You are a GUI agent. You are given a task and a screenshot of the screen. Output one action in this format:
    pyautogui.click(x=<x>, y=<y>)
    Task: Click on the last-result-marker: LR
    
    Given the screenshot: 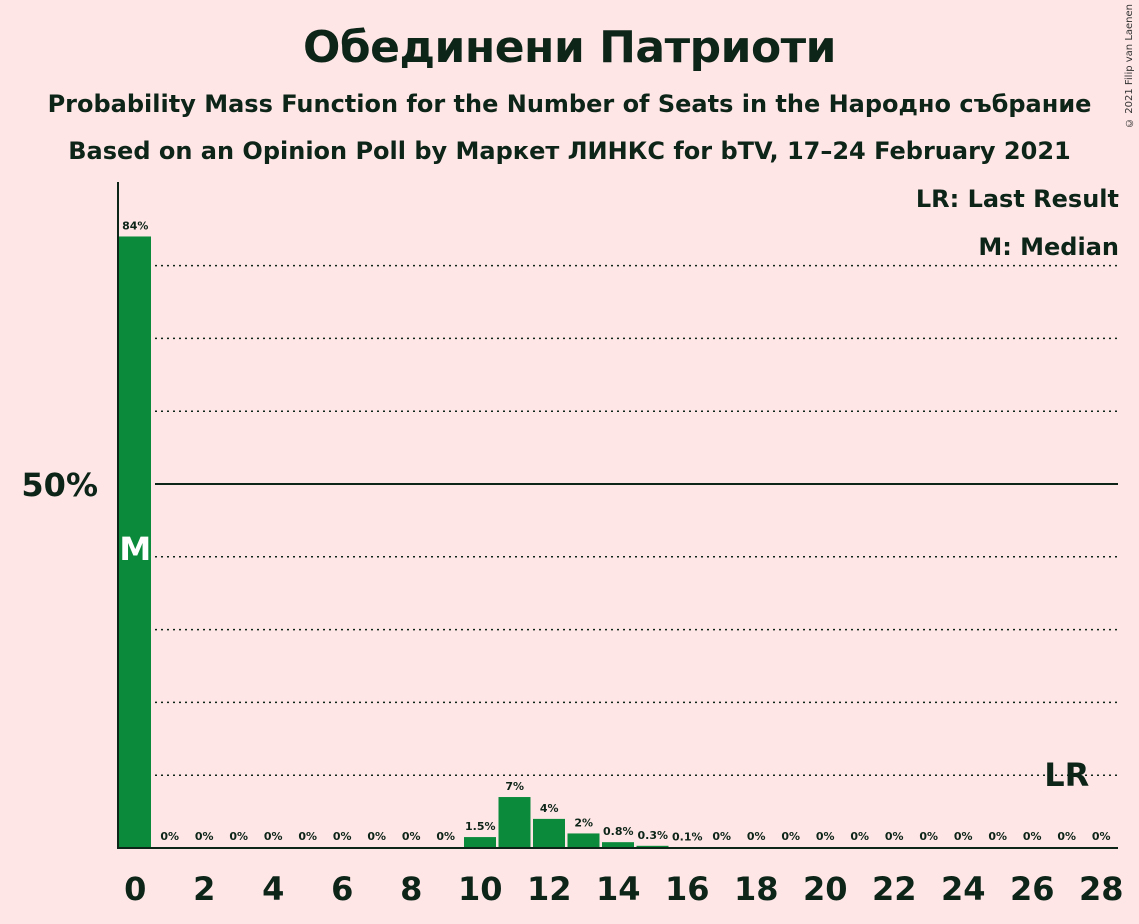 What is the action you would take?
    pyautogui.click(x=1066, y=775)
    